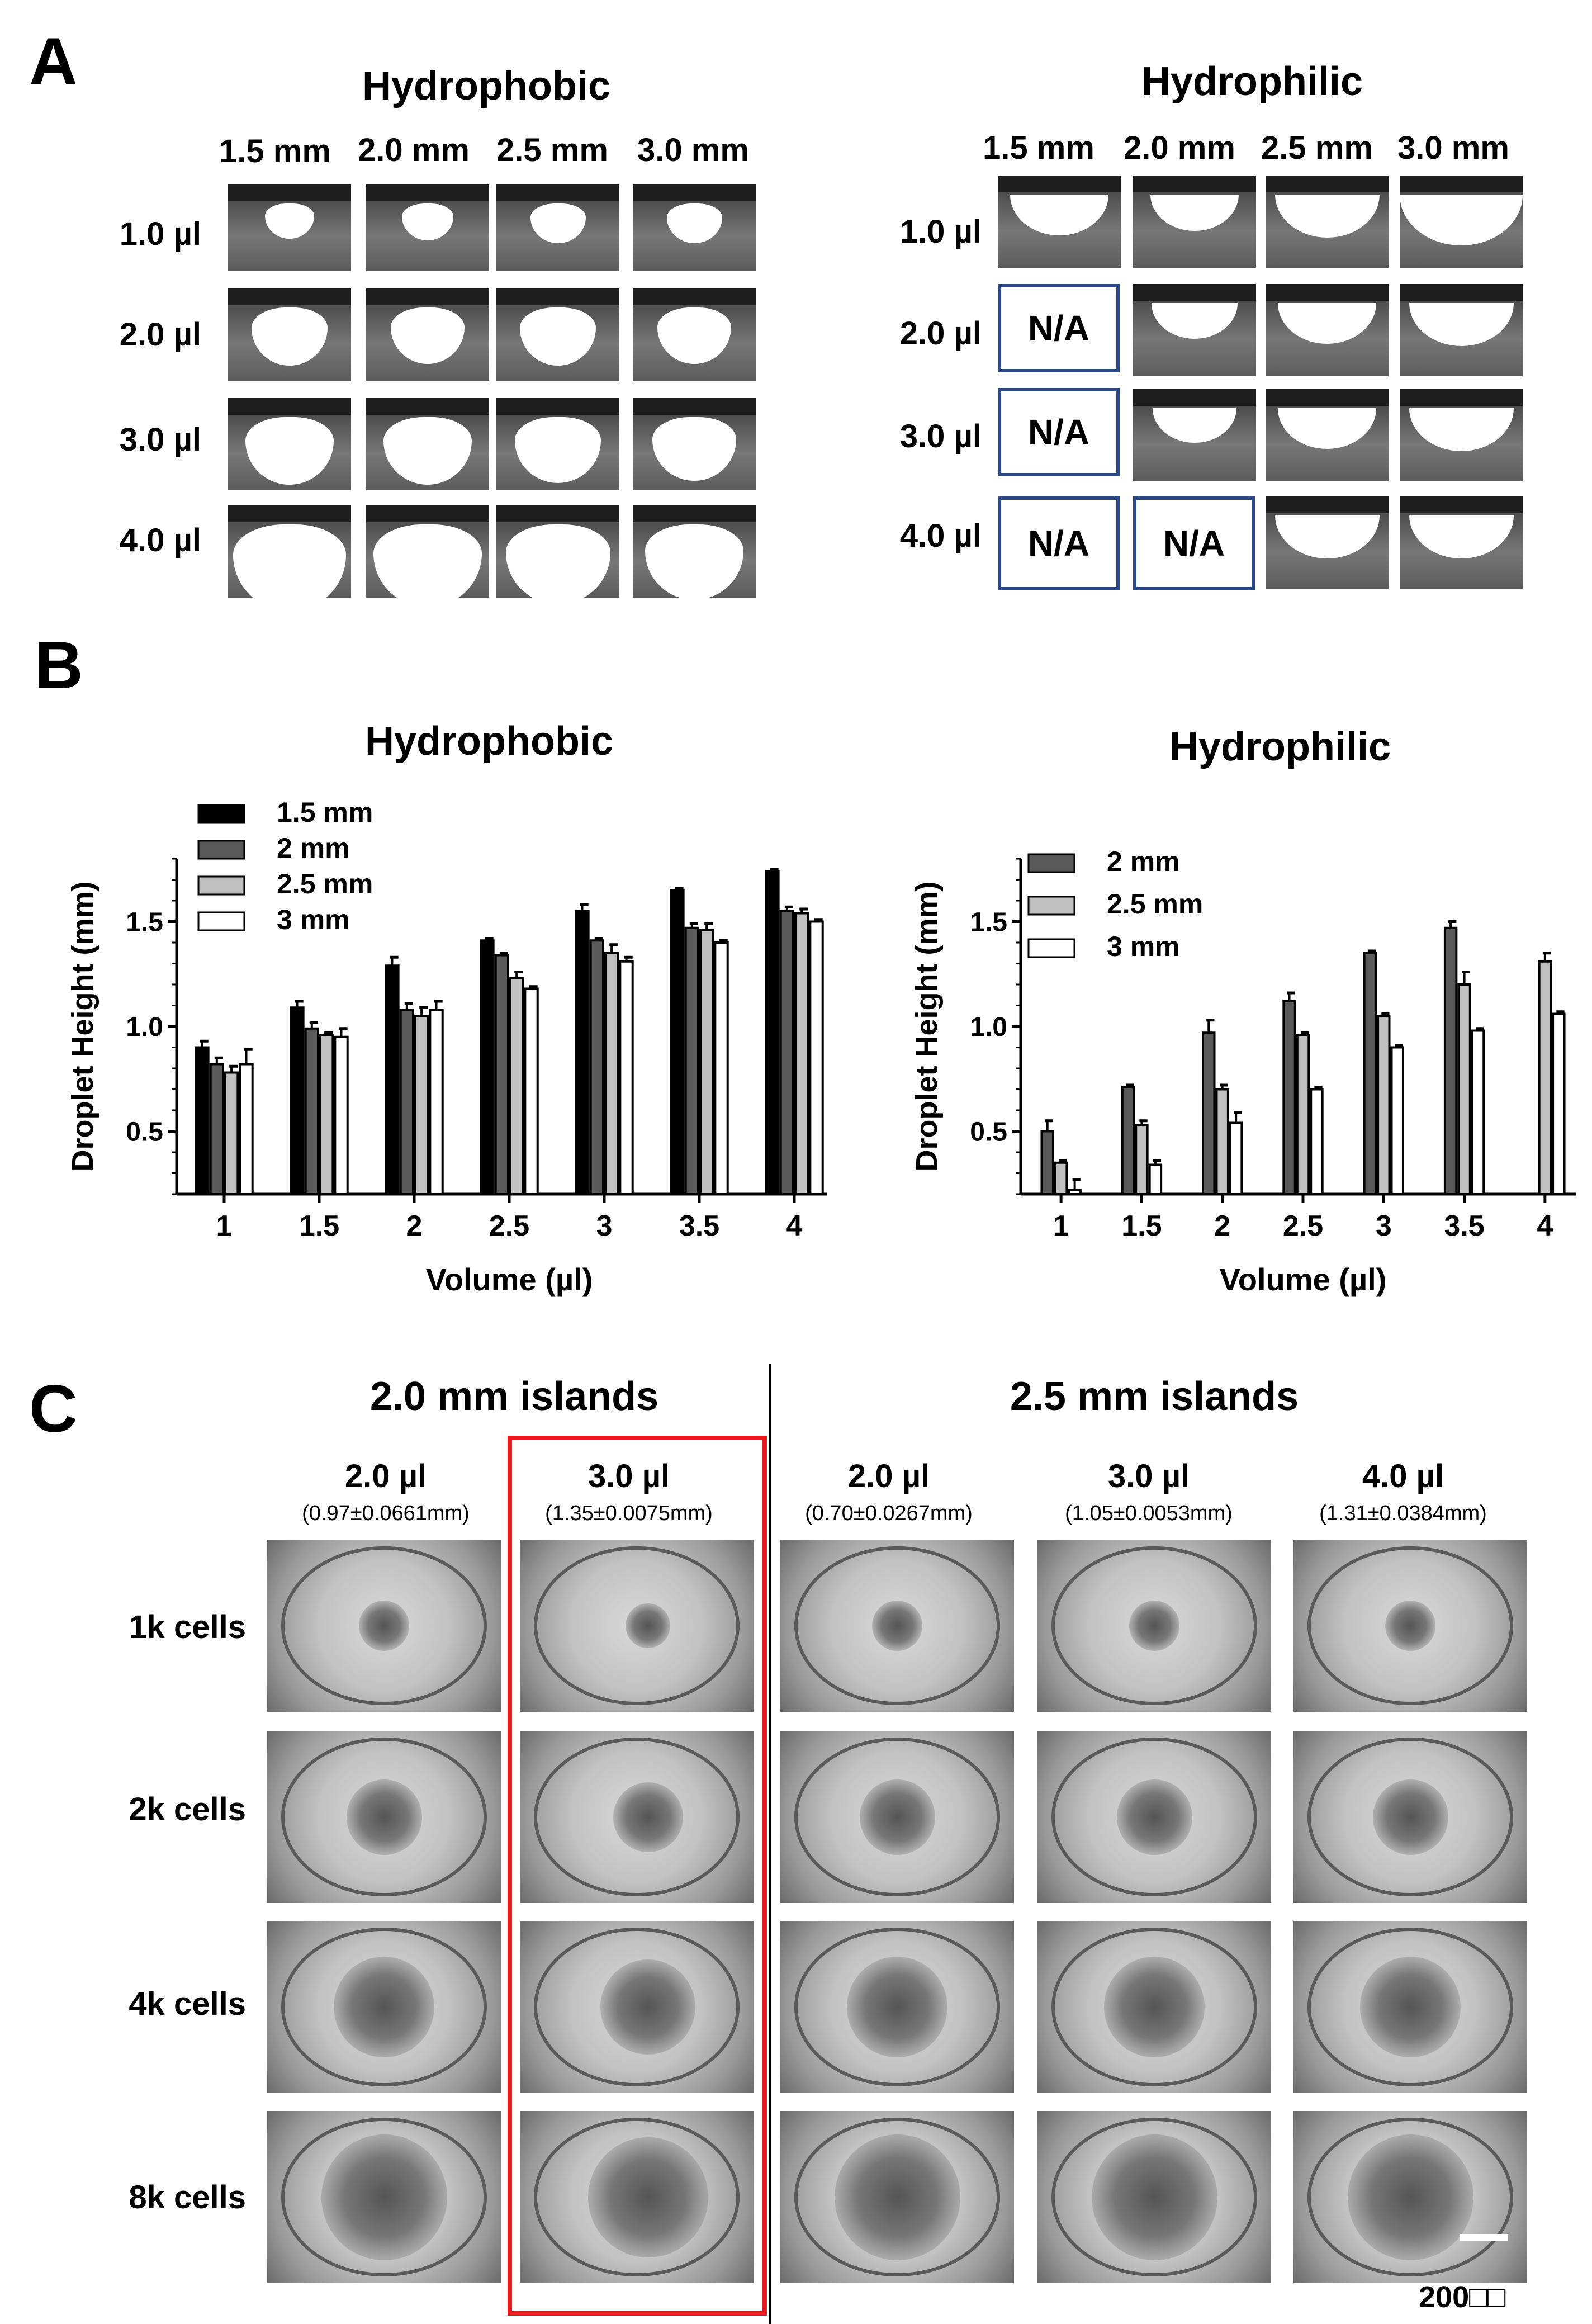 This screenshot has height=2324, width=1592. Describe the element at coordinates (1484, 2237) in the screenshot. I see `scale-bar` at that location.